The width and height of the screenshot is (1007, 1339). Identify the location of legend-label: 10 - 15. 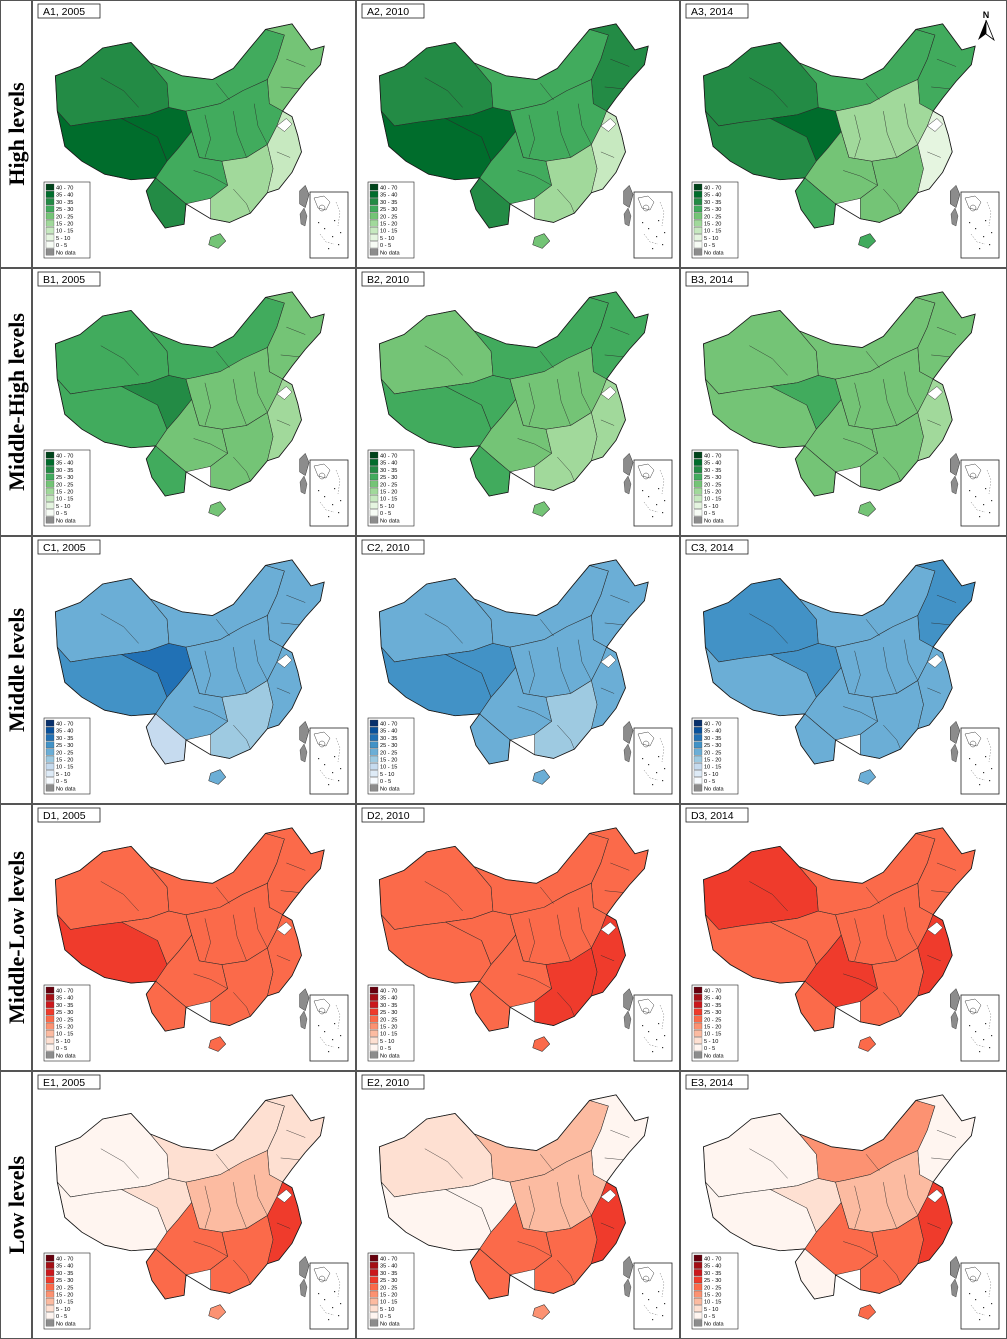
(712, 232).